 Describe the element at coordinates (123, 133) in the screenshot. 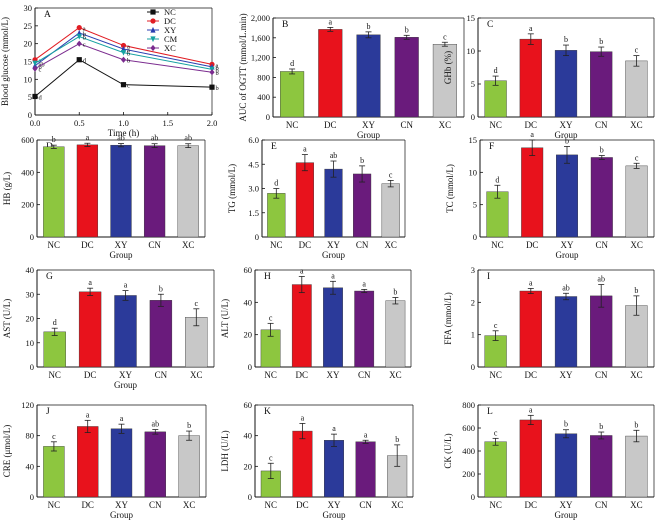

I see `x-axis-title: Time (h)` at that location.